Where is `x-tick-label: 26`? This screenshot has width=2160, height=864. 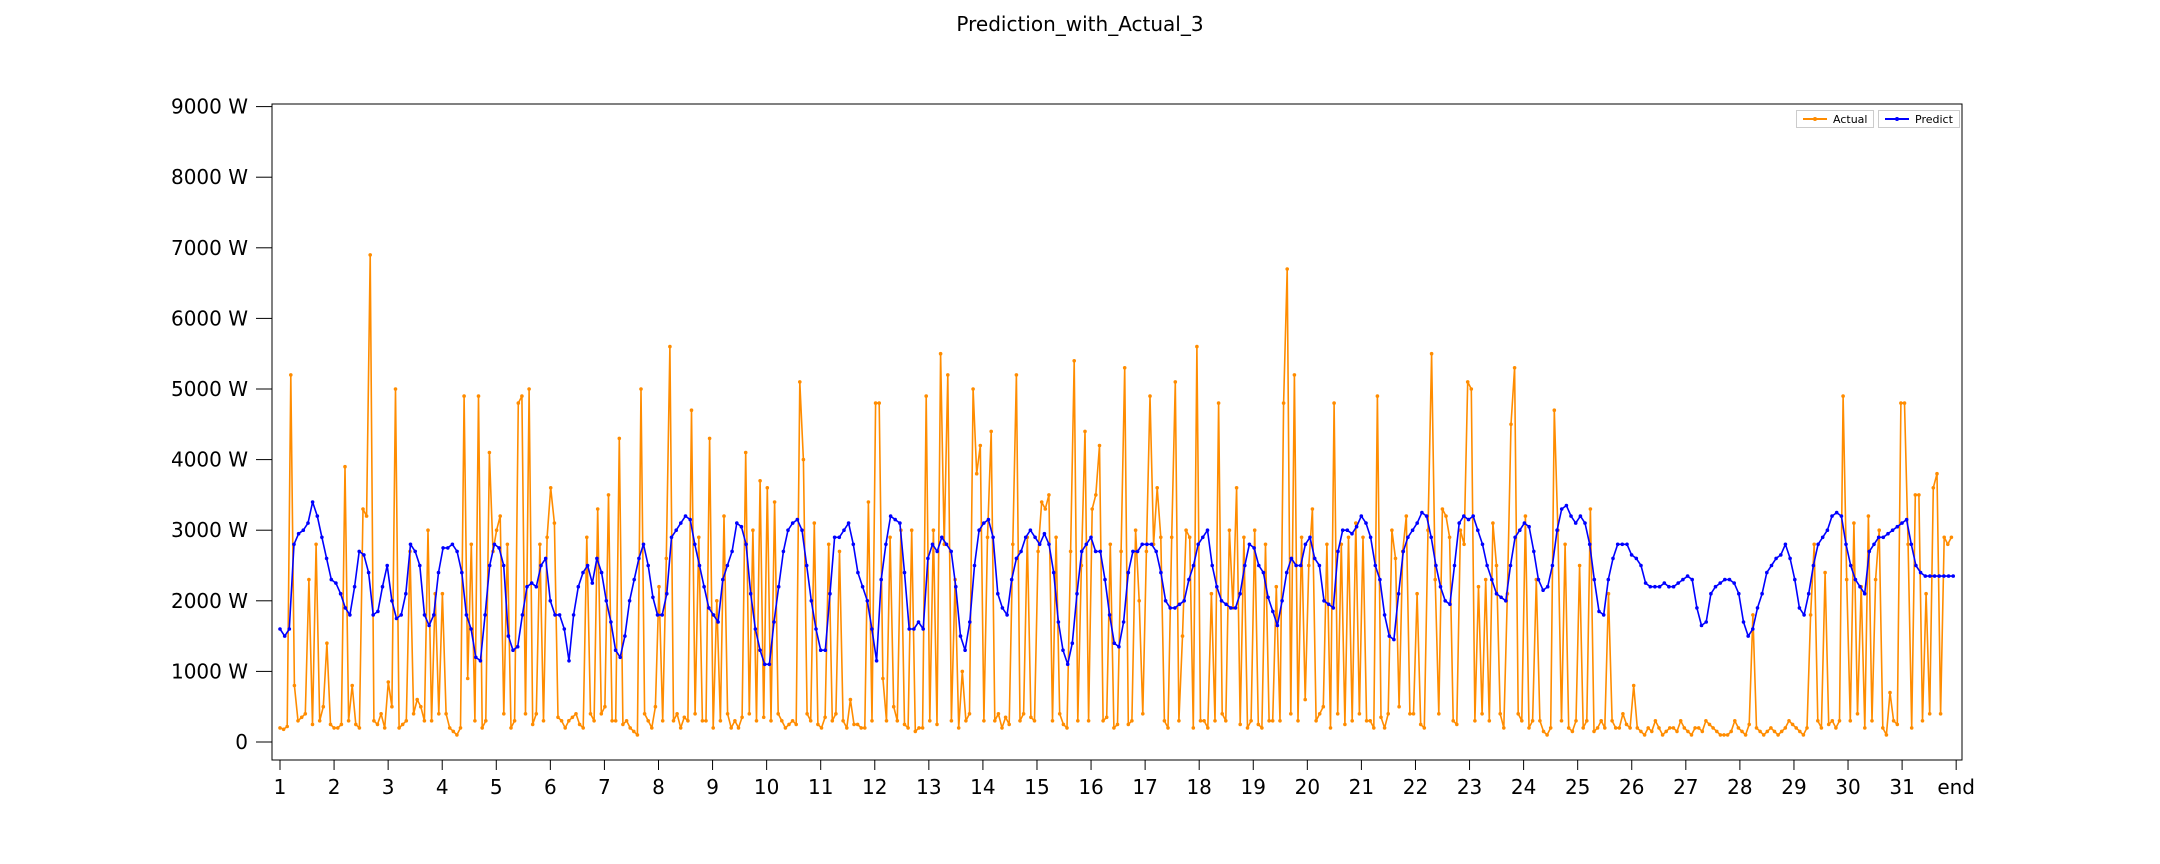 x-tick-label: 26 is located at coordinates (1631, 787).